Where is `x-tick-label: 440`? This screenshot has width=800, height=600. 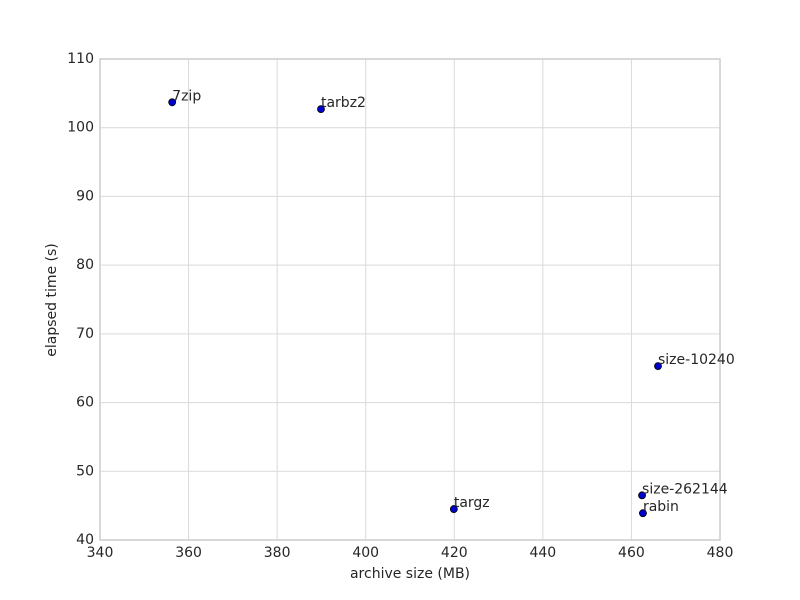 x-tick-label: 440 is located at coordinates (542, 553).